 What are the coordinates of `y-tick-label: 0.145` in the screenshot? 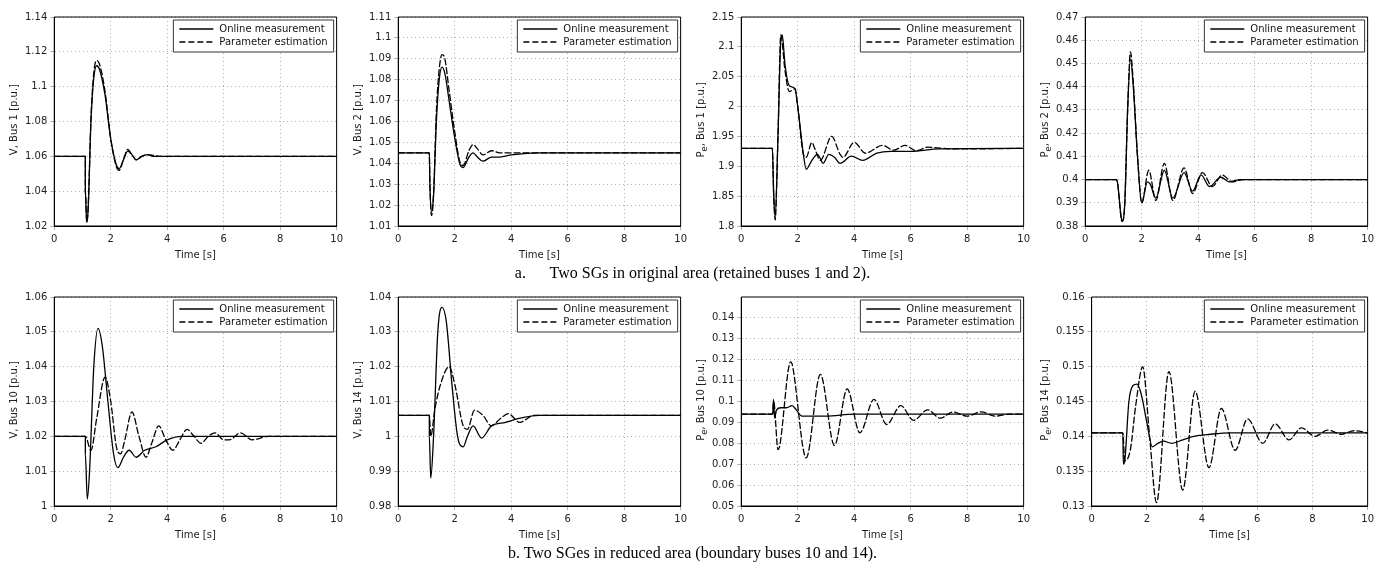 It's located at (1070, 401).